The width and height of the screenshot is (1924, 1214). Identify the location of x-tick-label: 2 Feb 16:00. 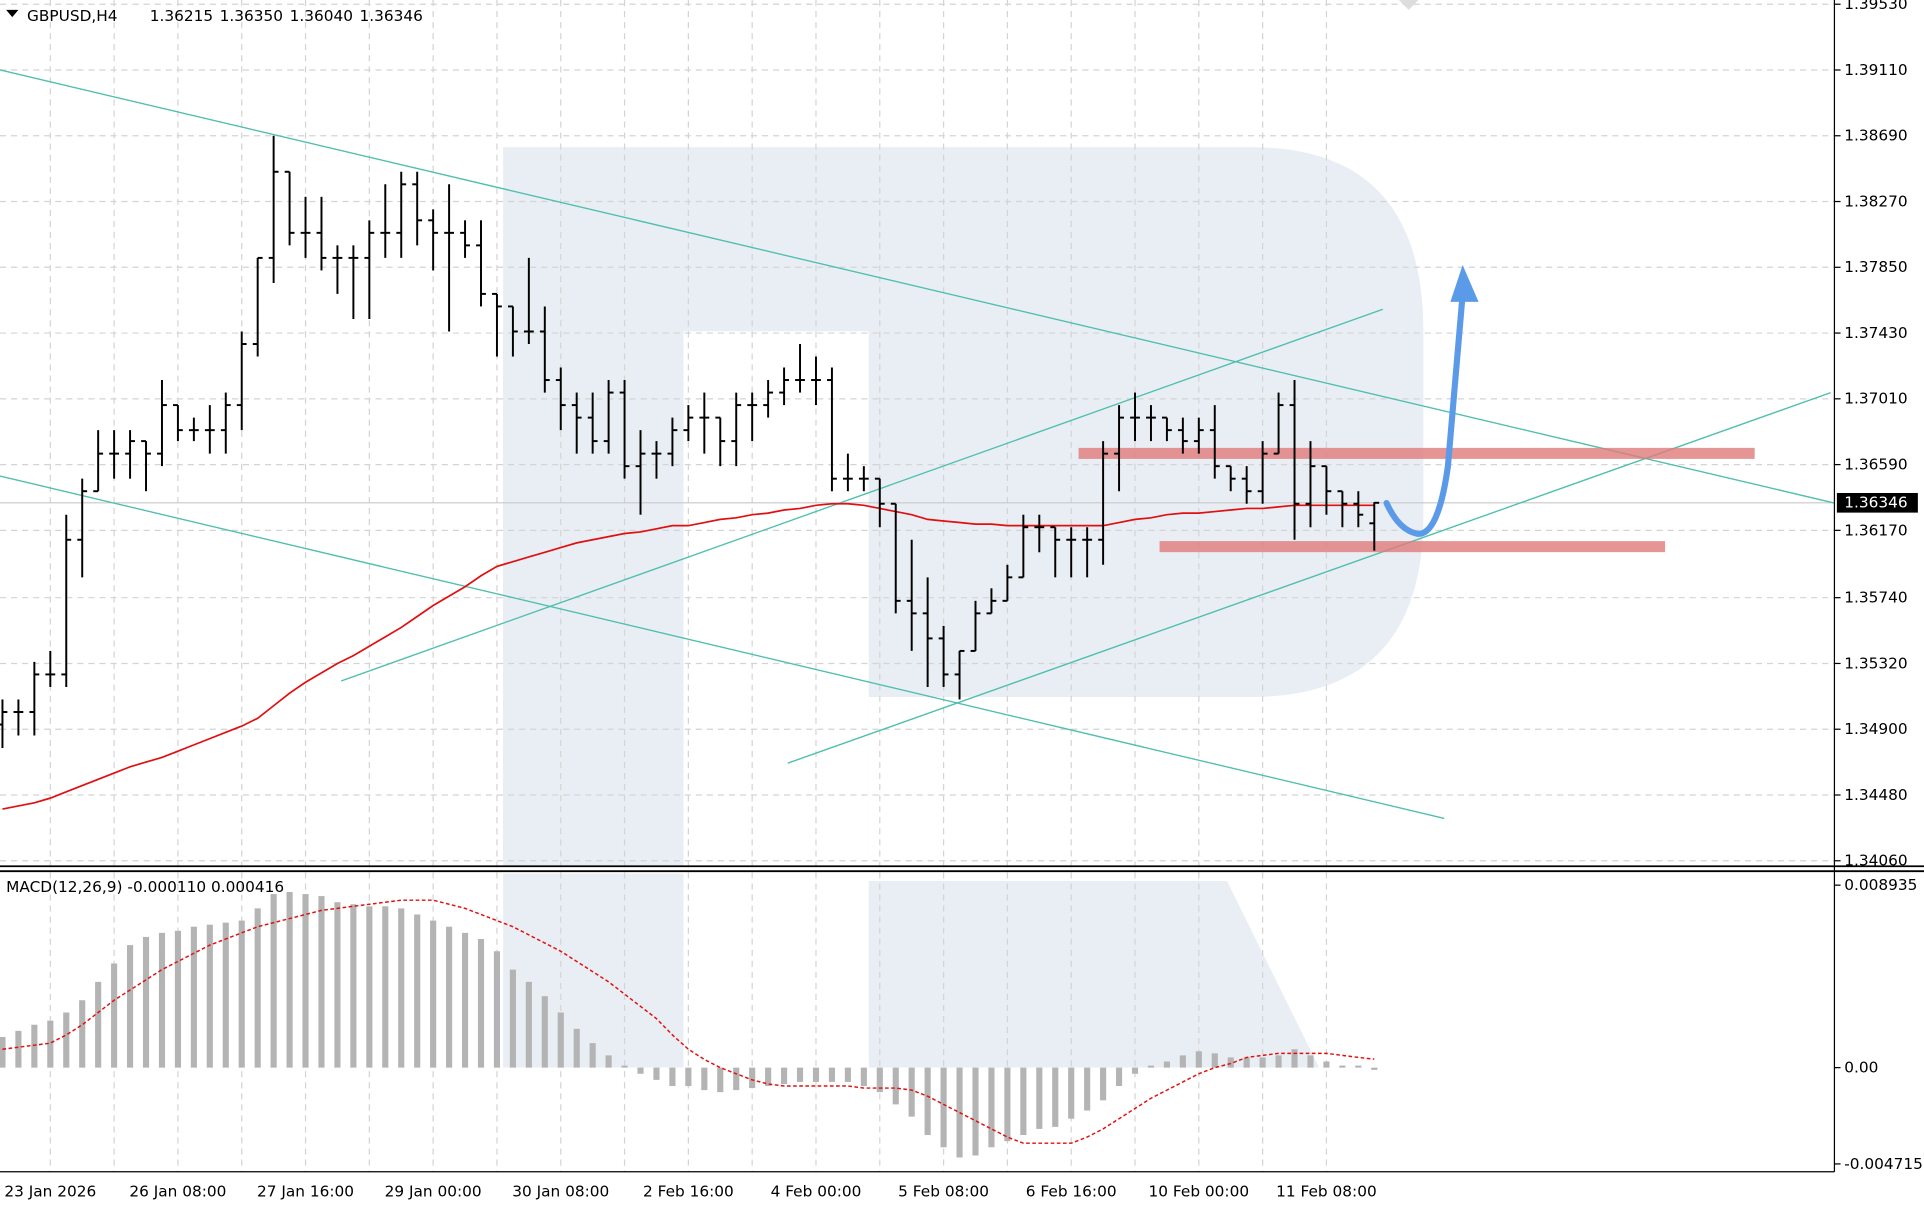
(688, 1191).